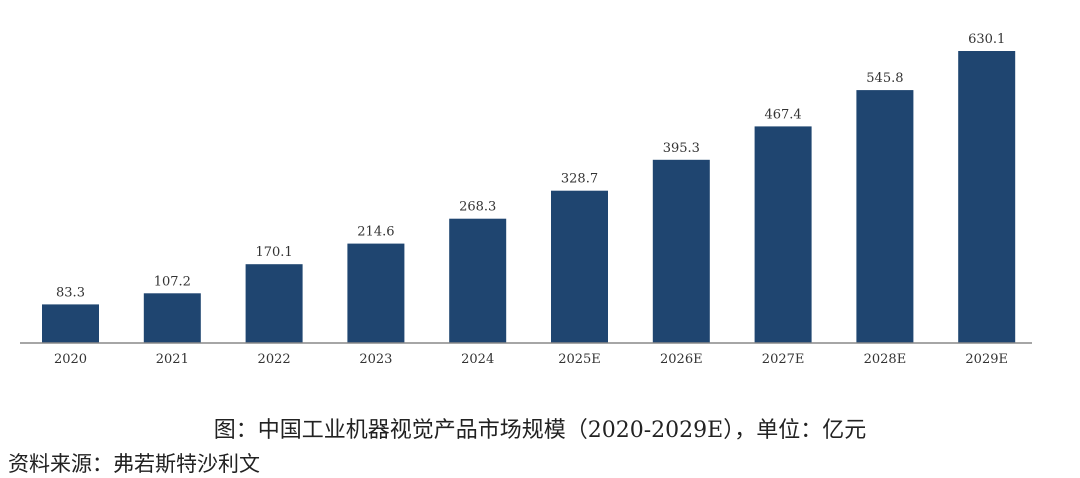 The height and width of the screenshot is (478, 1080). Describe the element at coordinates (579, 179) in the screenshot. I see `value-label-2025E: 328.7` at that location.